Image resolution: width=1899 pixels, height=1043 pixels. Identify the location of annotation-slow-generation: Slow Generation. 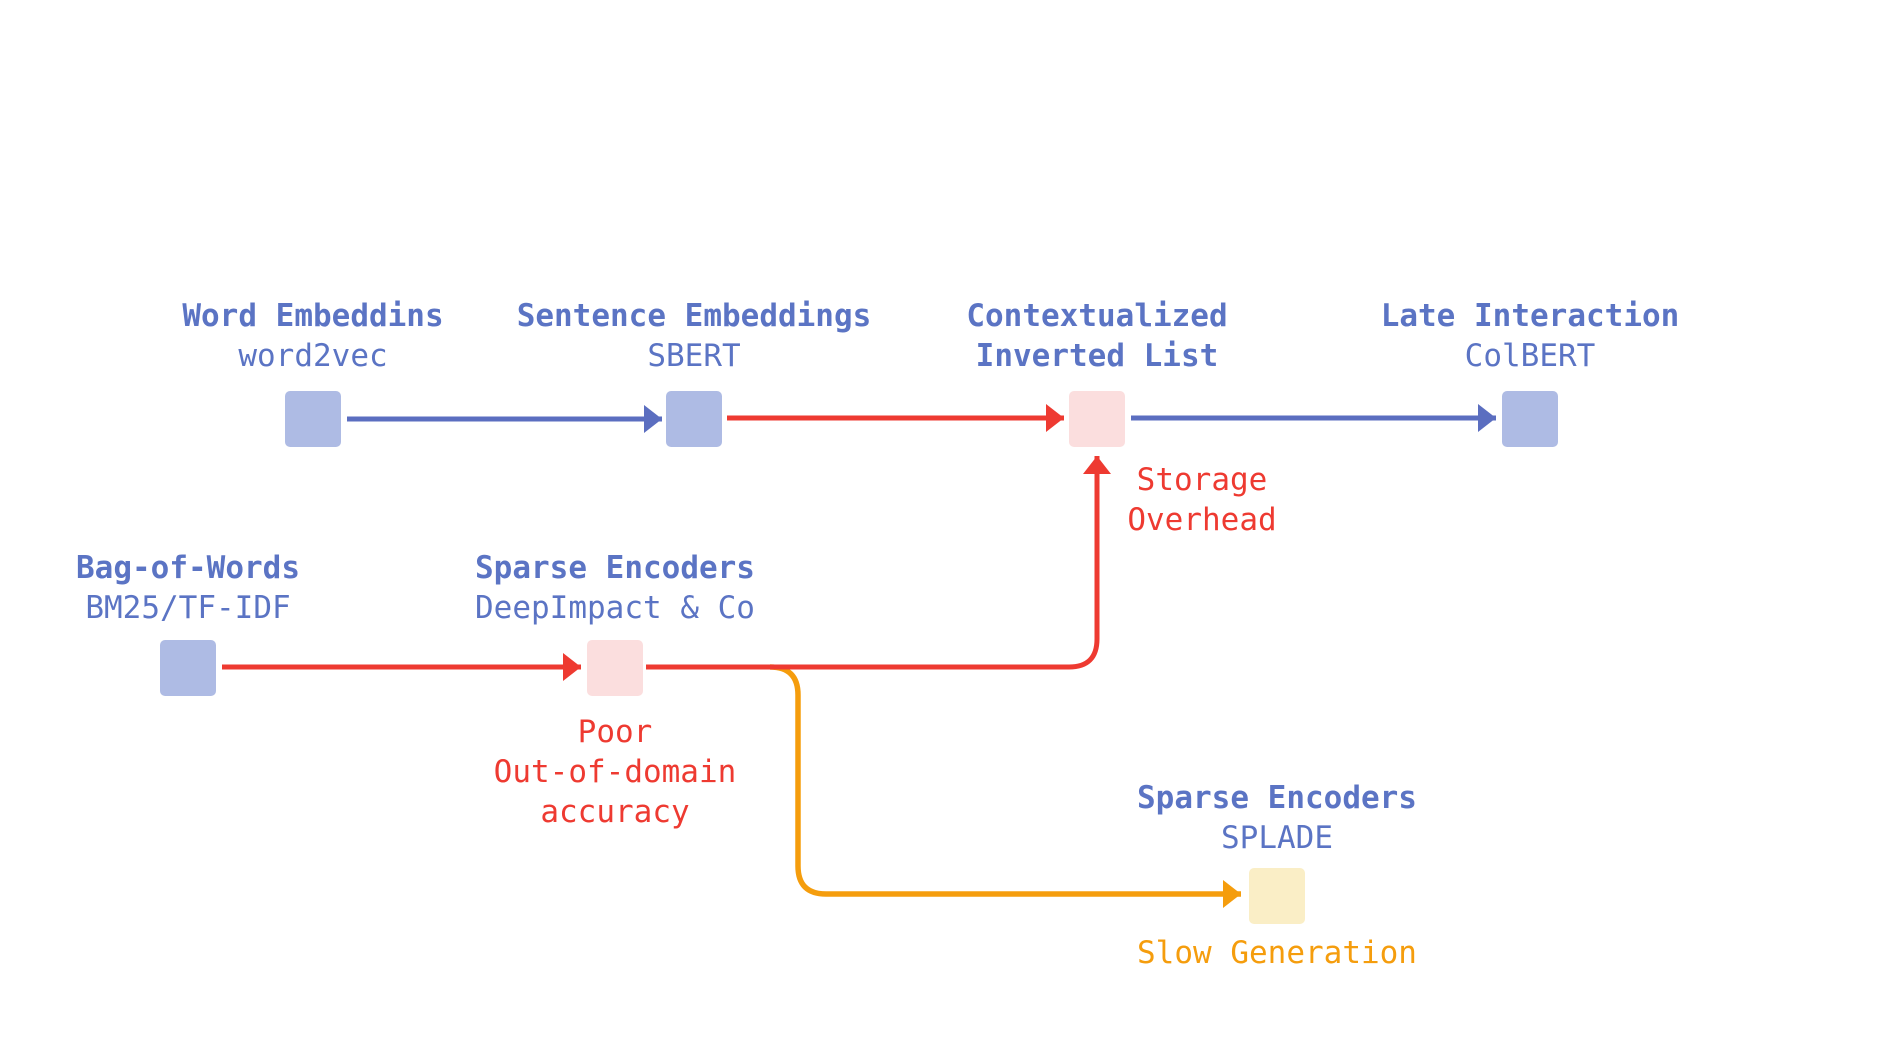
(1277, 953).